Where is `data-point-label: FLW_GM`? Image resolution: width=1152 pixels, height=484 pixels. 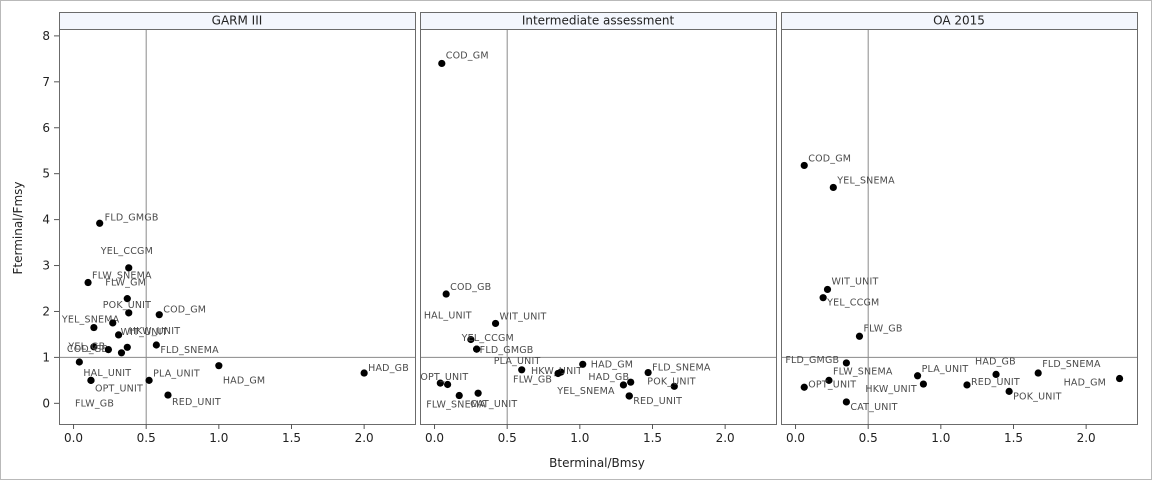
data-point-label: FLW_GM is located at coordinates (125, 283).